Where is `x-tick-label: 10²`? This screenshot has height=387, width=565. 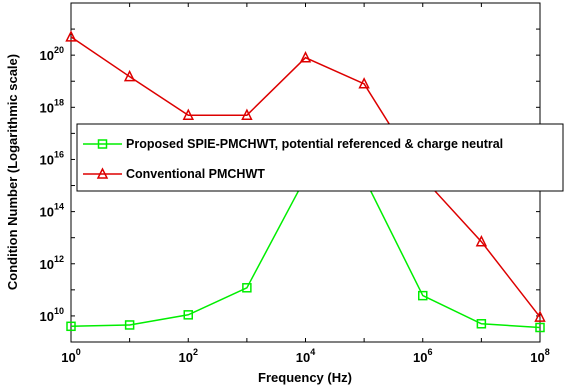 x-tick-label: 10² is located at coordinates (188, 356).